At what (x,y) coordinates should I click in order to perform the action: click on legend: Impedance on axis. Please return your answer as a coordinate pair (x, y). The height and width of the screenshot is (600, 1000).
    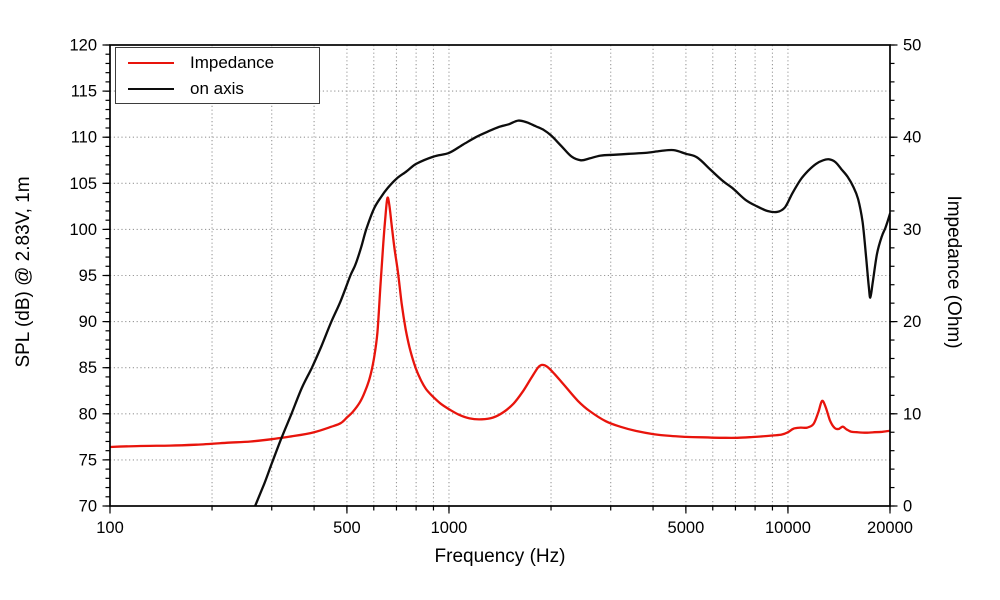
    Looking at the image, I should click on (217, 75).